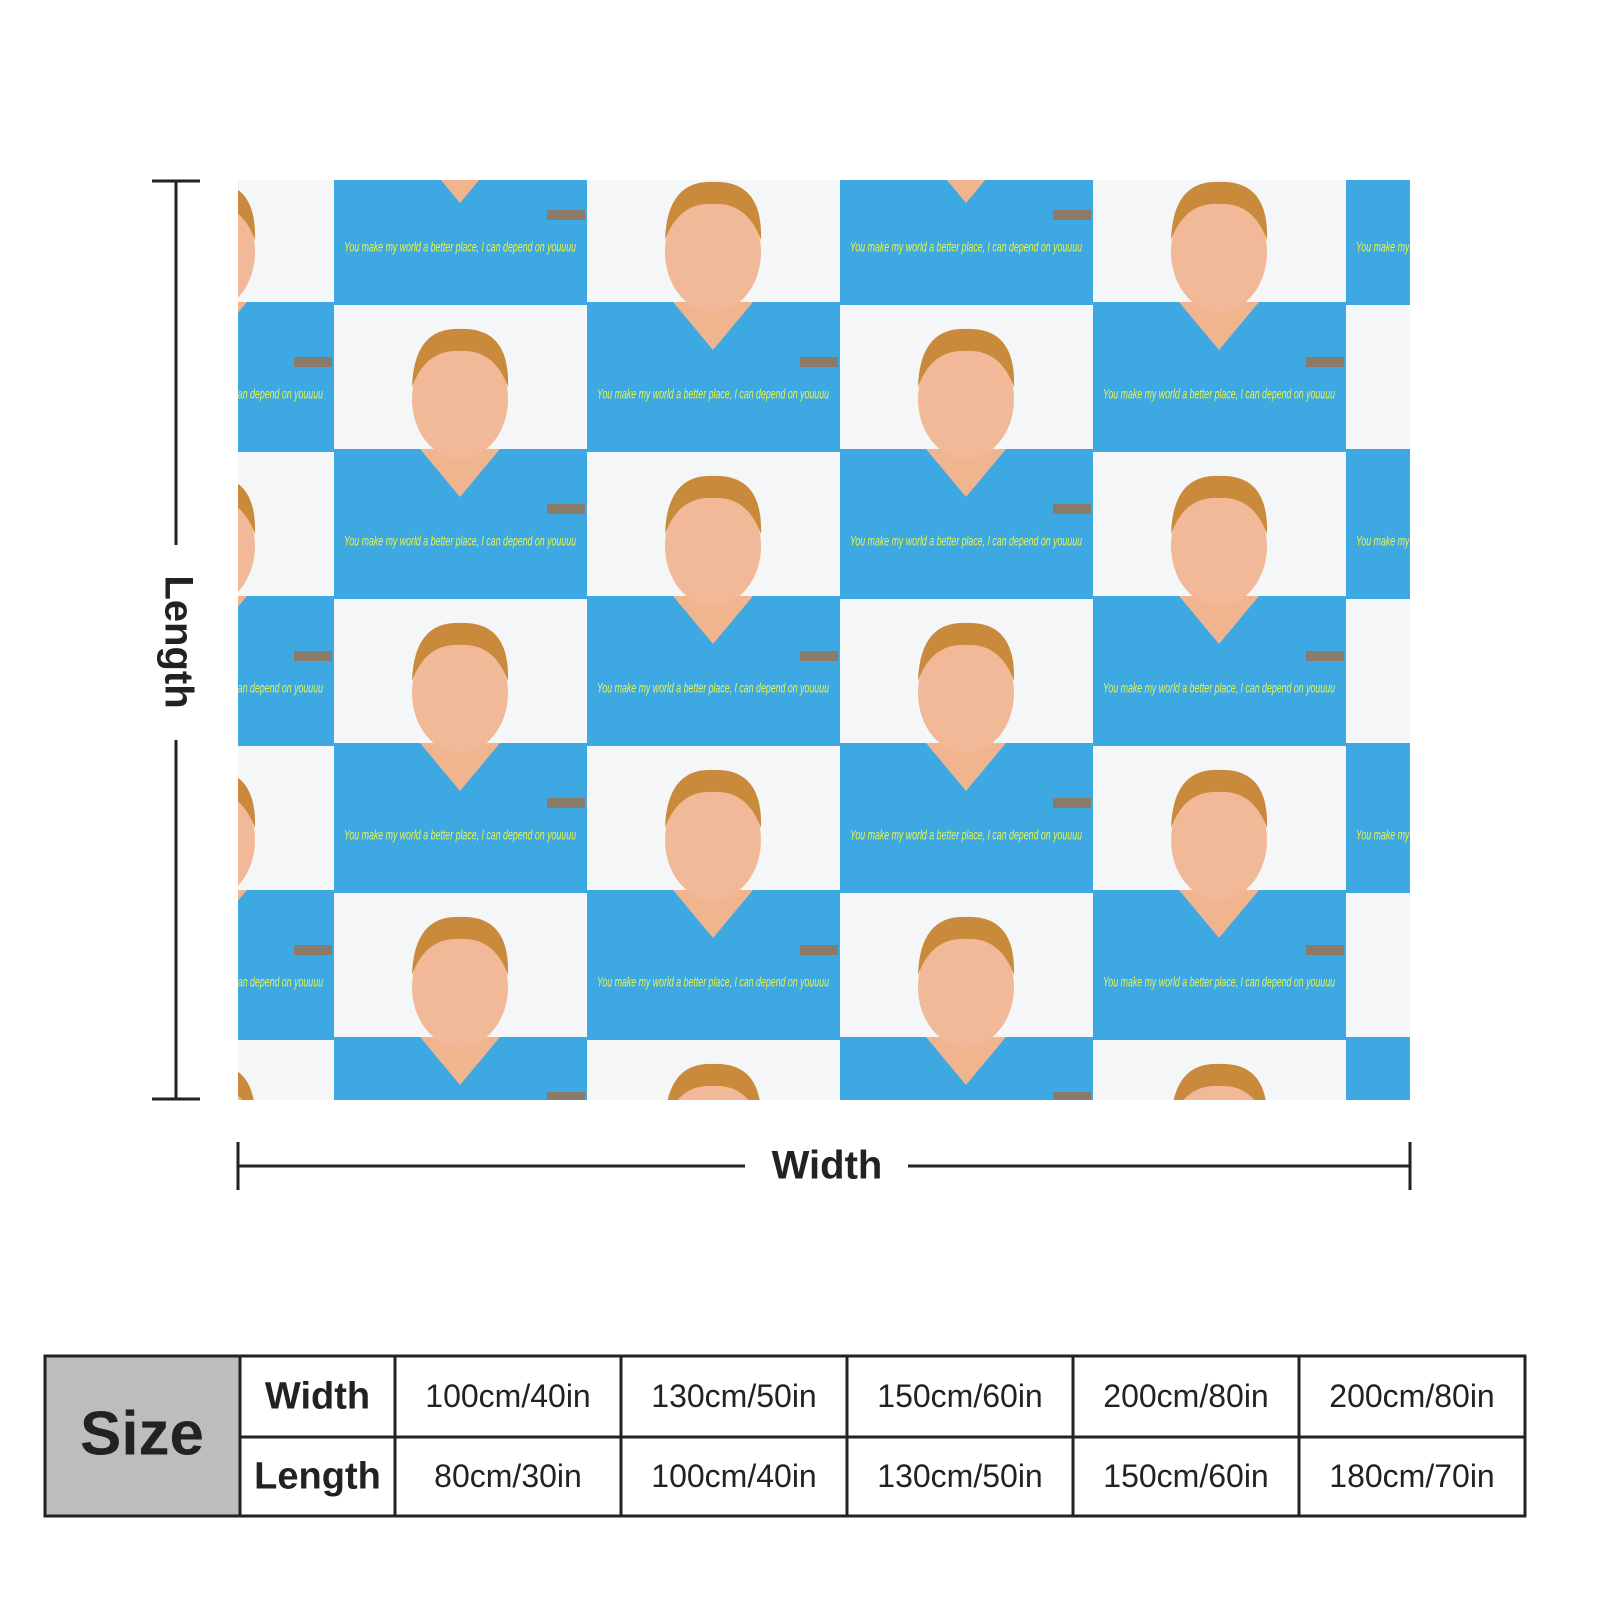  Describe the element at coordinates (827, 1166) in the screenshot. I see `width-label: Width` at that location.